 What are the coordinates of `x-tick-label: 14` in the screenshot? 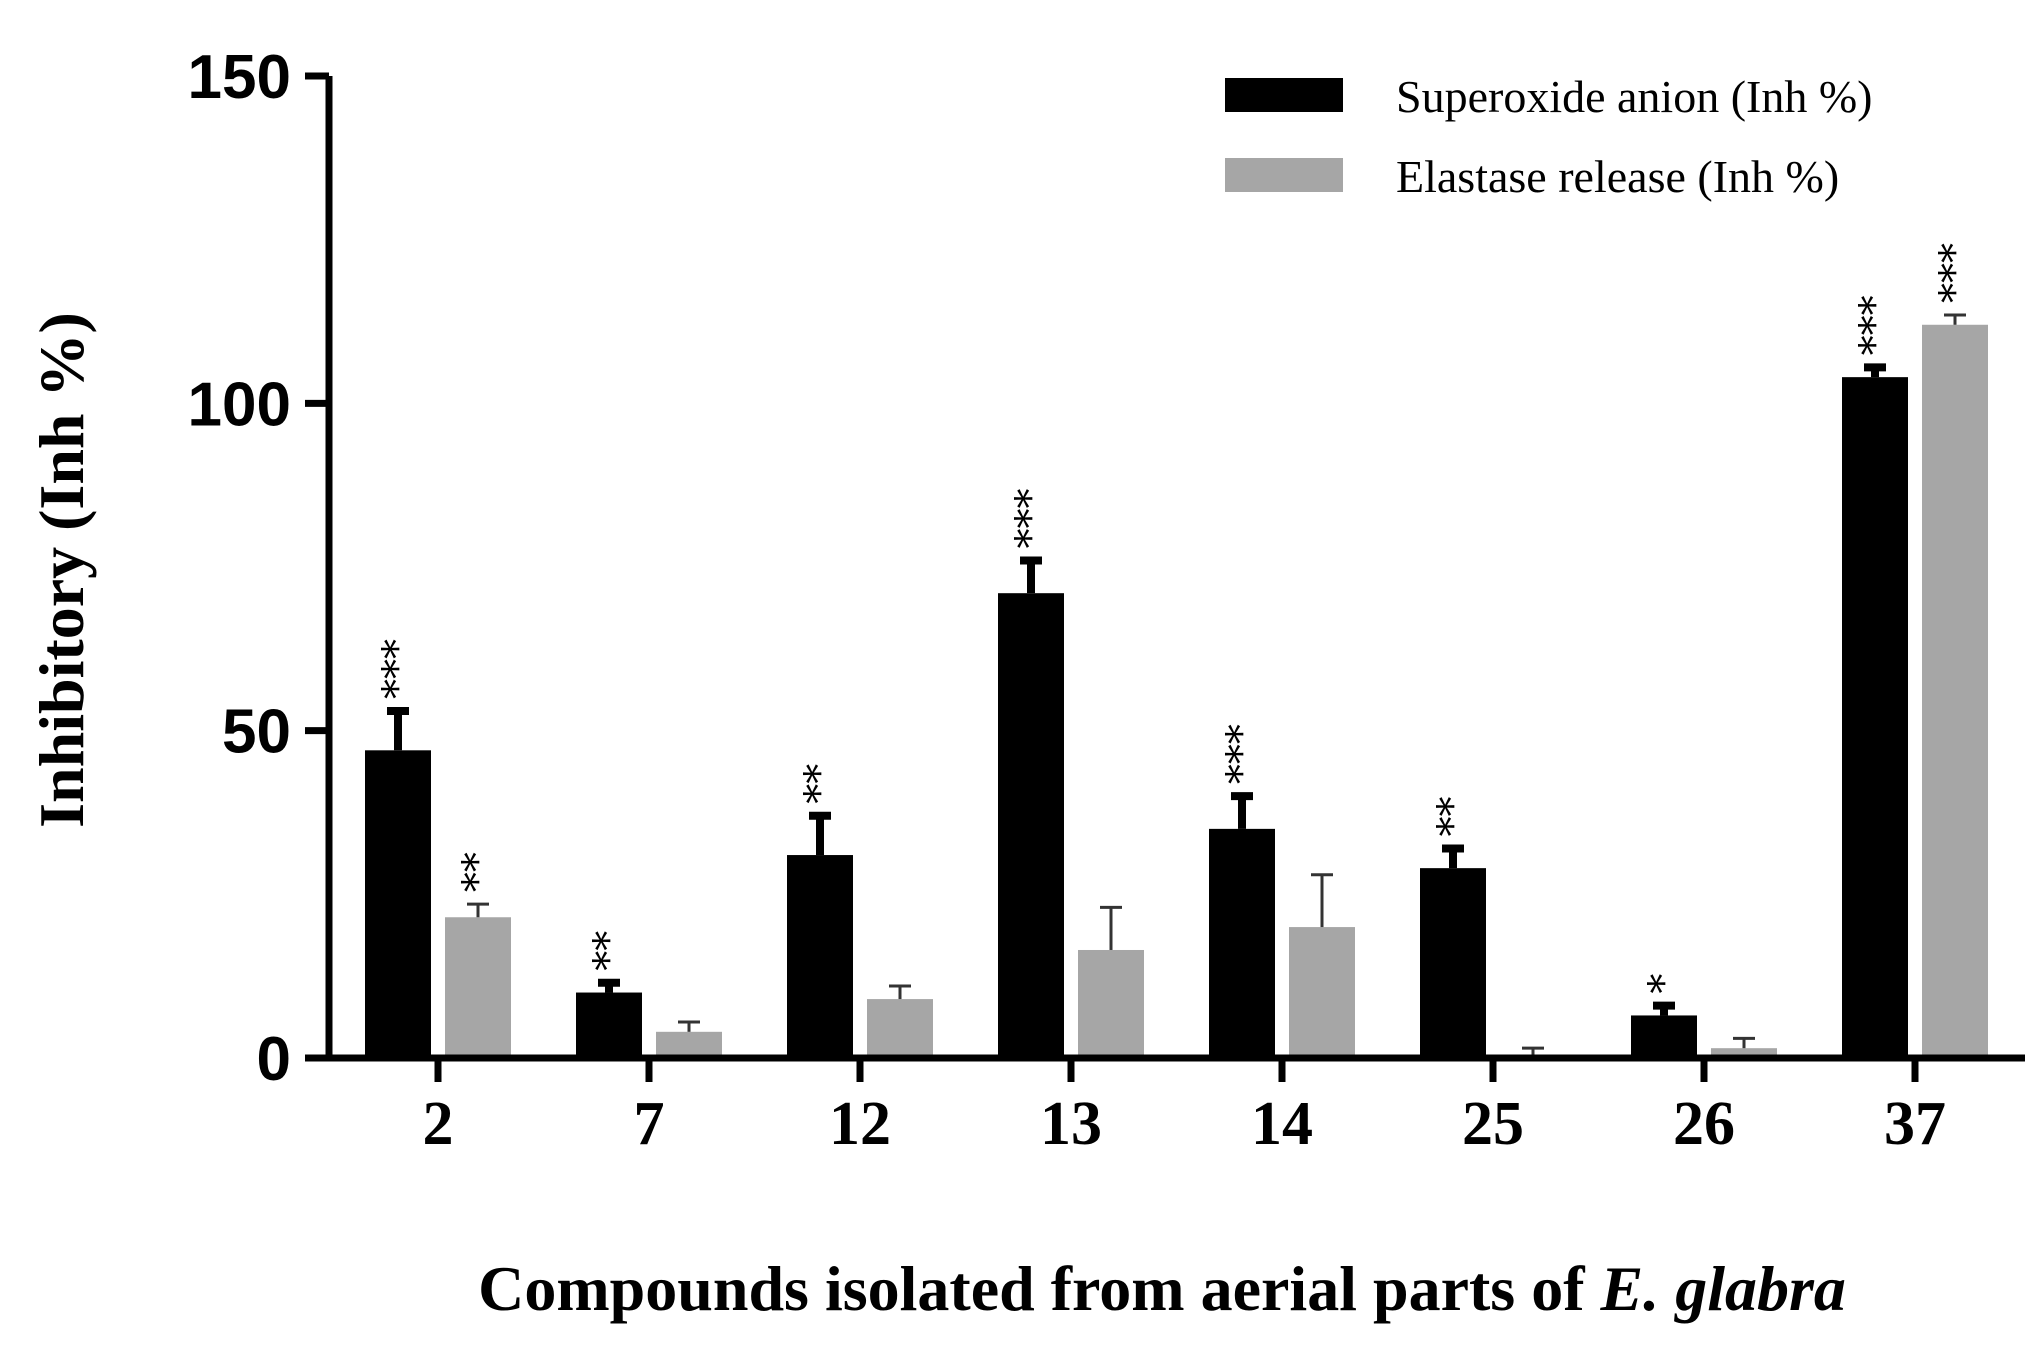 It's located at (1282, 1124).